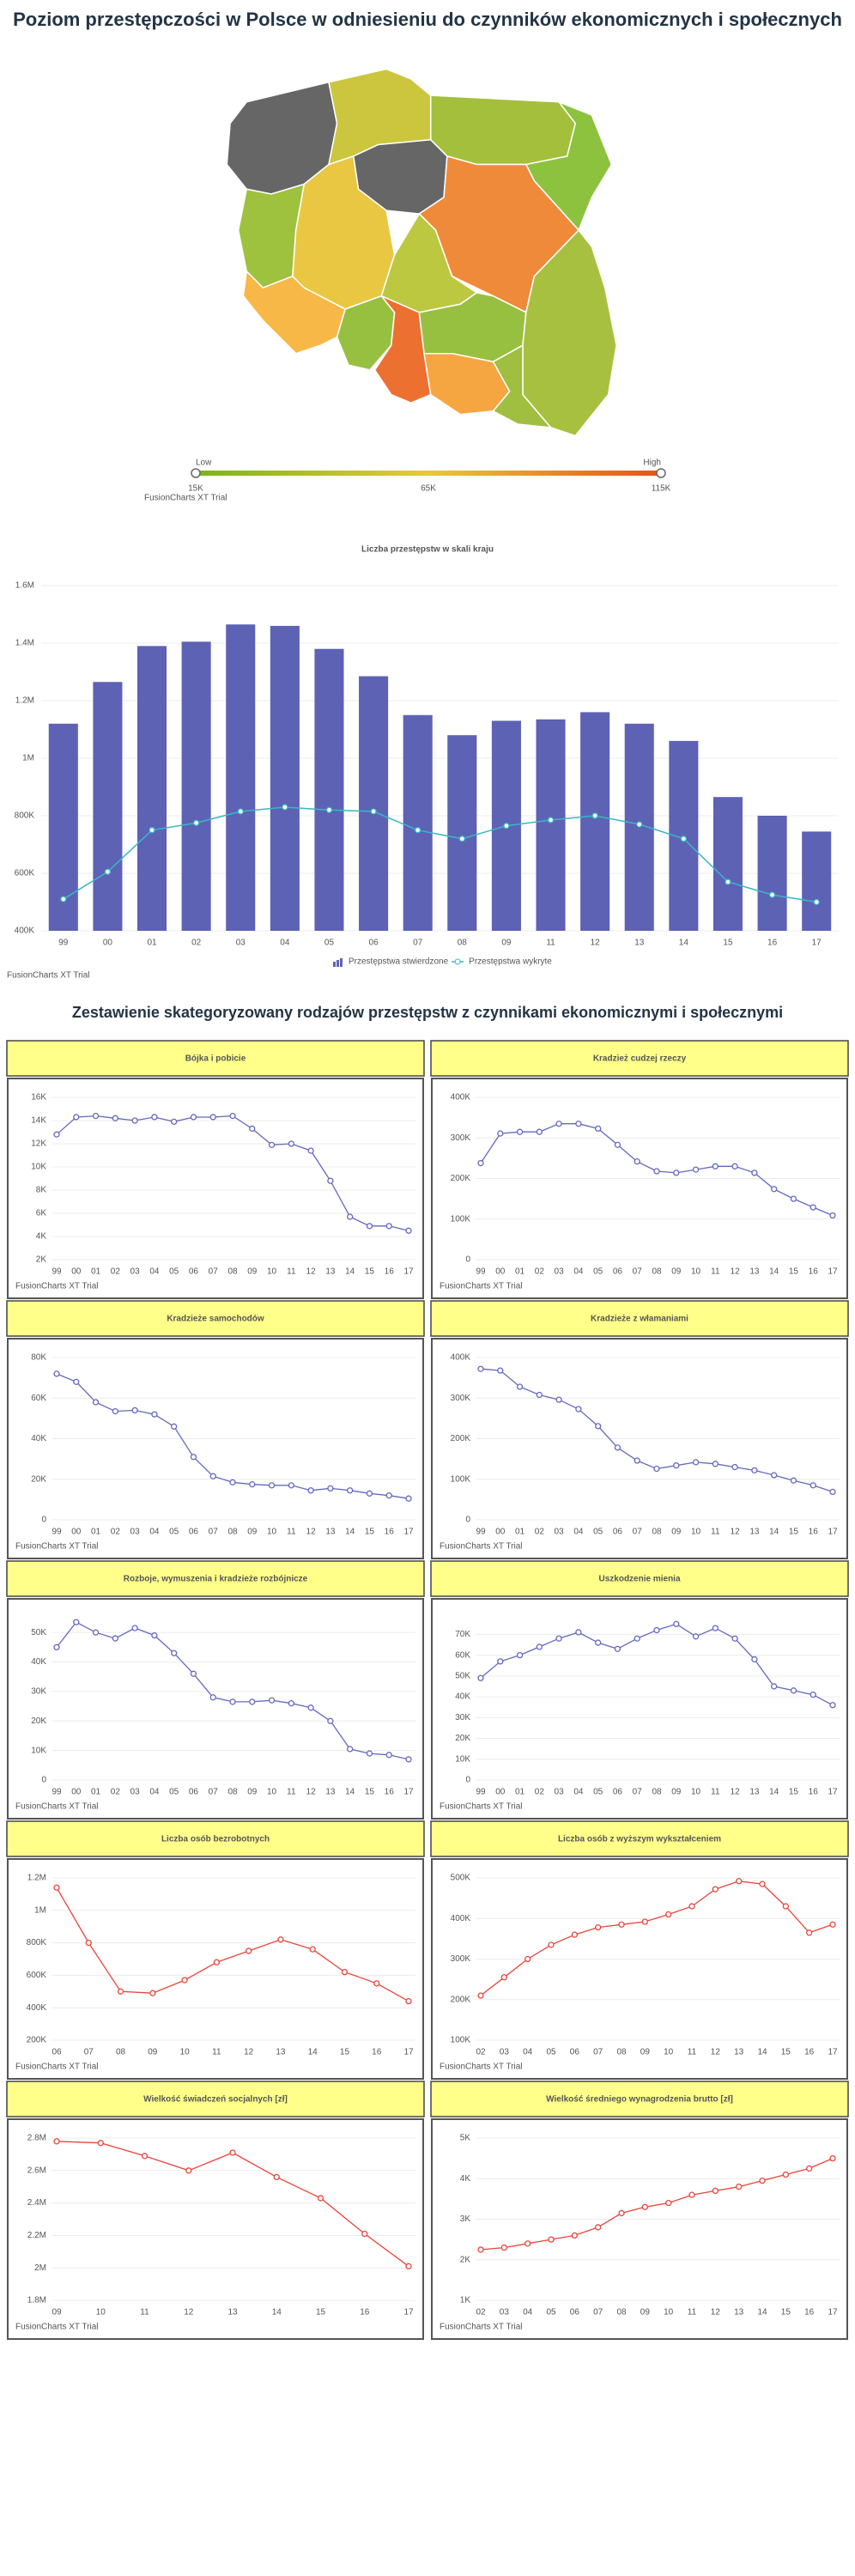 The width and height of the screenshot is (855, 2576). Describe the element at coordinates (25, 643) in the screenshot. I see `y-tick-label: 1.4M` at that location.